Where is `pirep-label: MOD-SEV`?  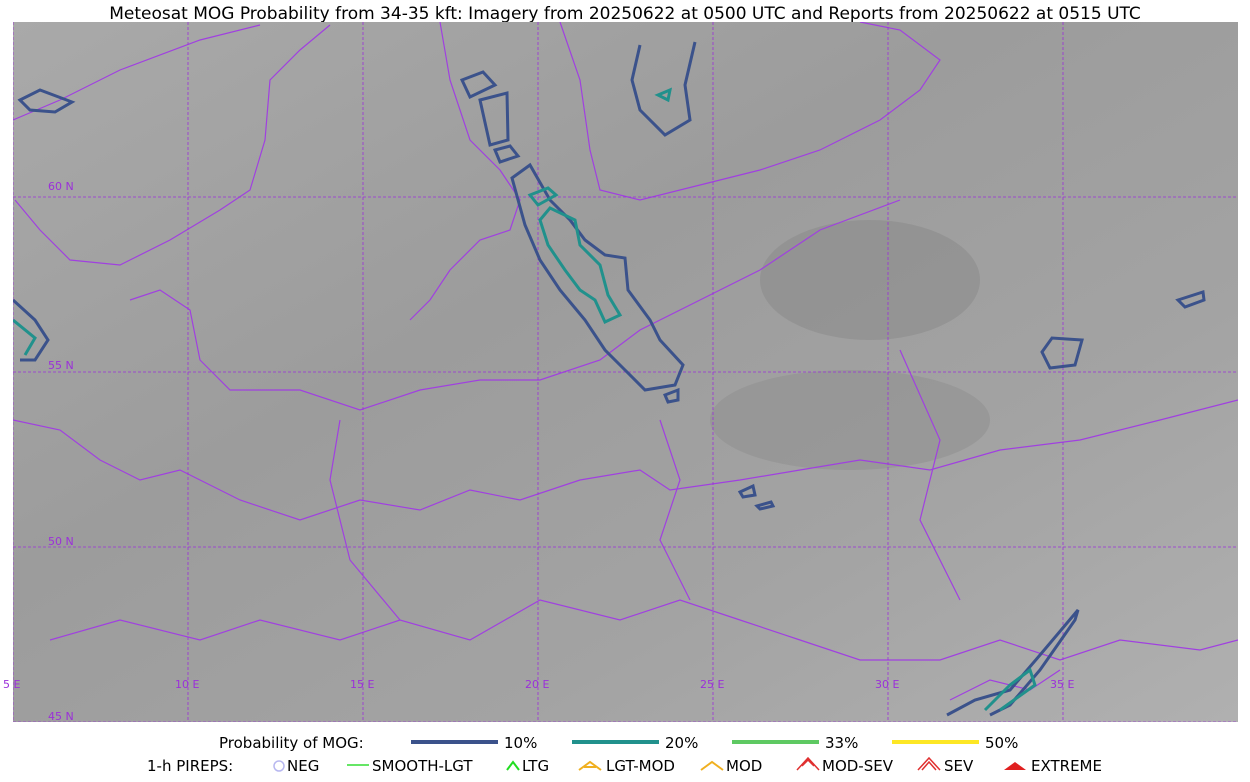
pirep-label: MOD-SEV is located at coordinates (858, 766).